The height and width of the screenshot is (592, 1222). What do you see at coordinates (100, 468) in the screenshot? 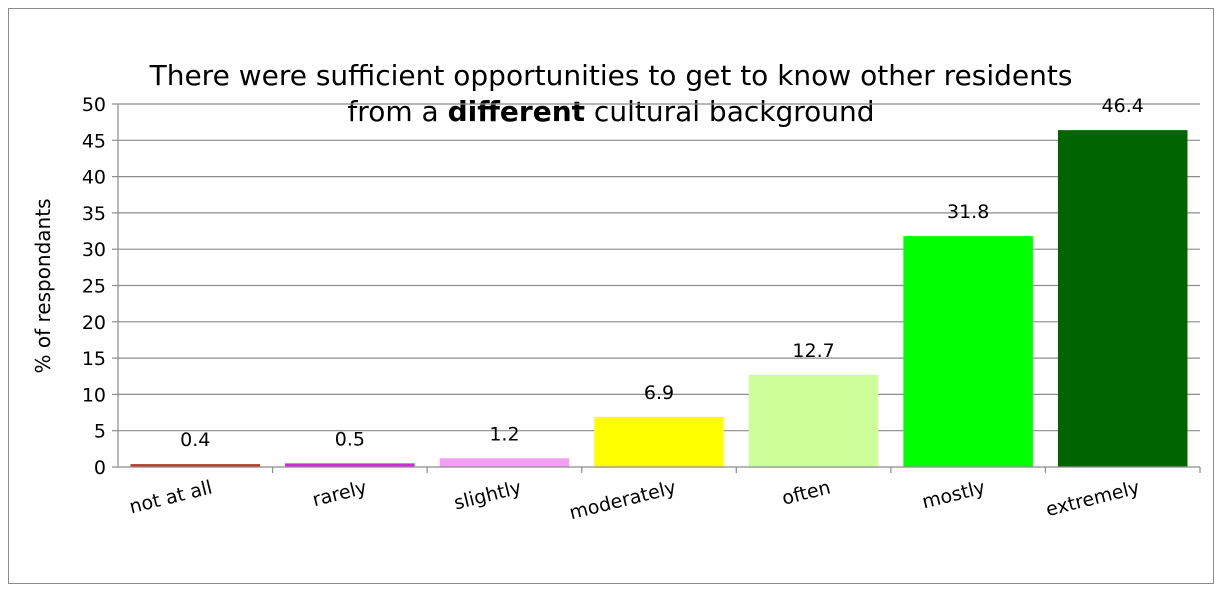
I see `y-tick-label: 0` at bounding box center [100, 468].